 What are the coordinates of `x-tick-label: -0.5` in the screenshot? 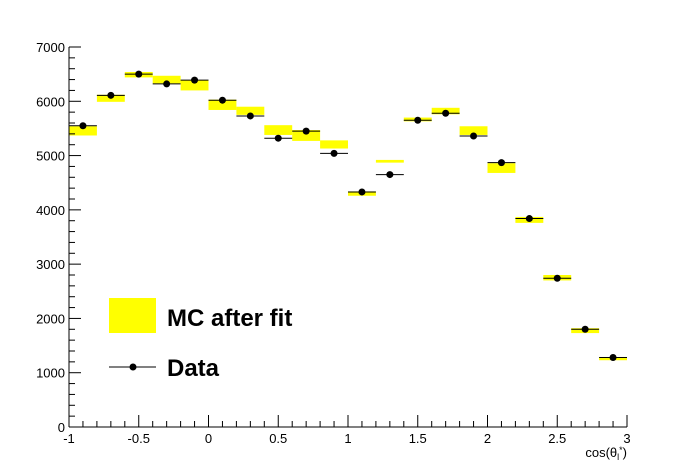 It's located at (139, 438).